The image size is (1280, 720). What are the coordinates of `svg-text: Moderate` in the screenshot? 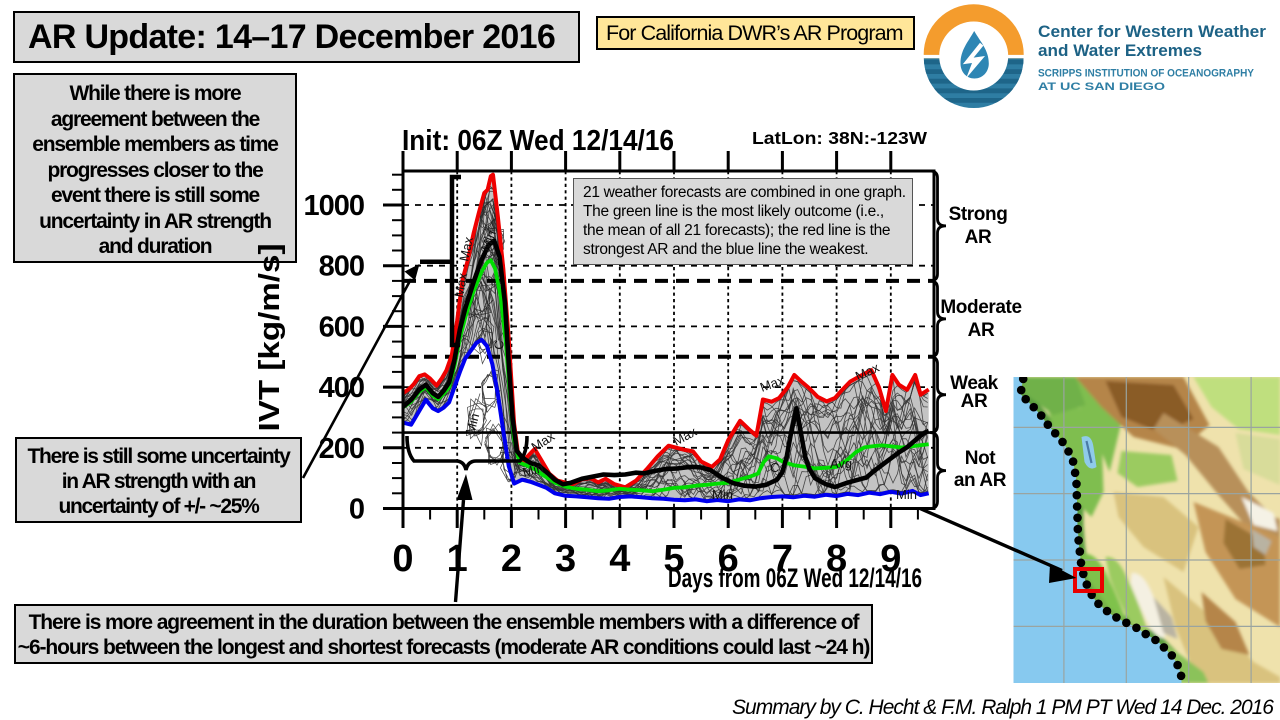 It's located at (980, 307).